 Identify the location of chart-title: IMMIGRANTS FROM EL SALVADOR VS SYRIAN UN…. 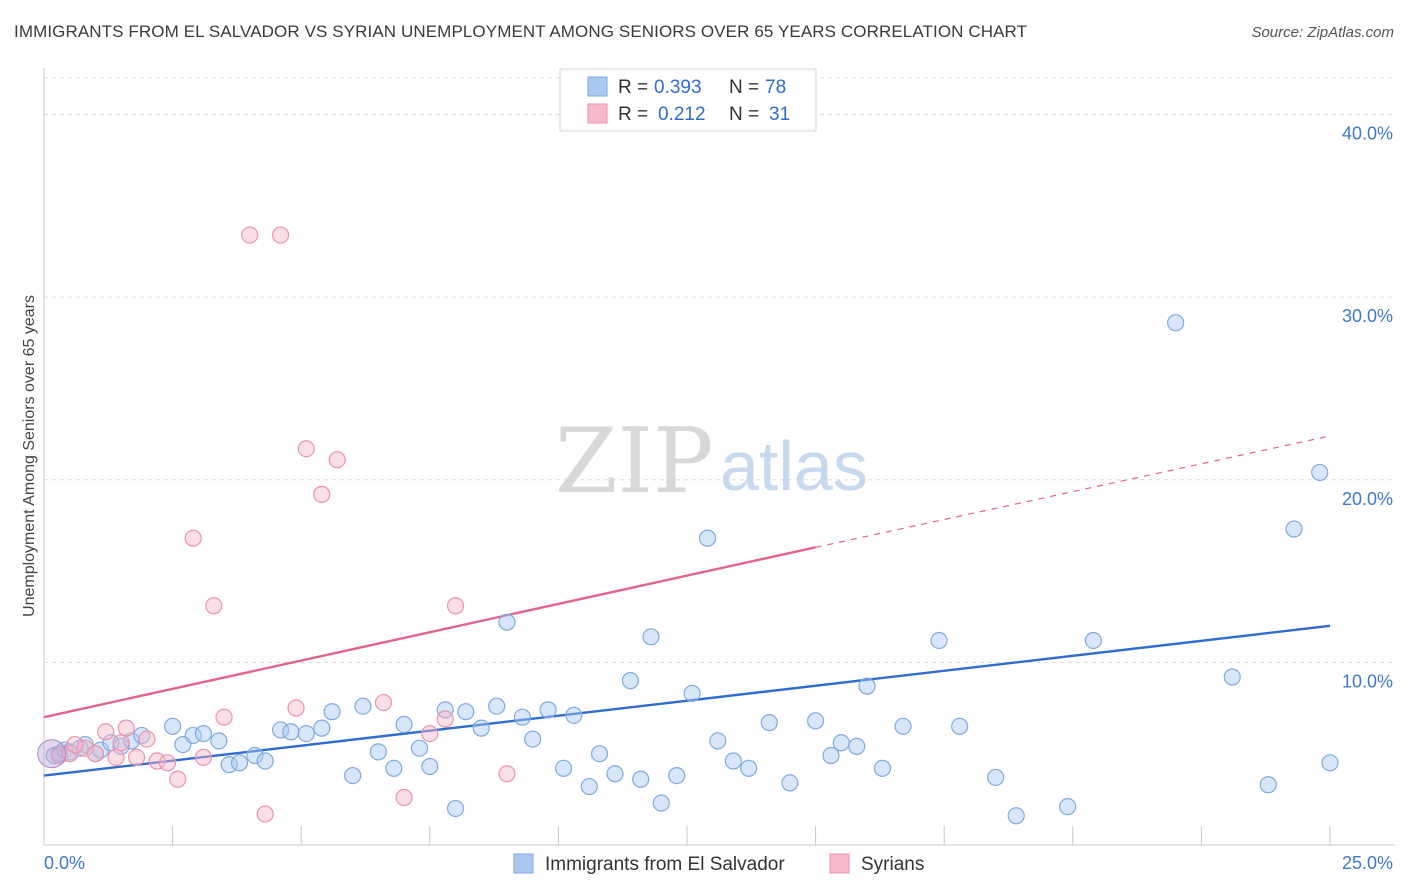
(521, 31).